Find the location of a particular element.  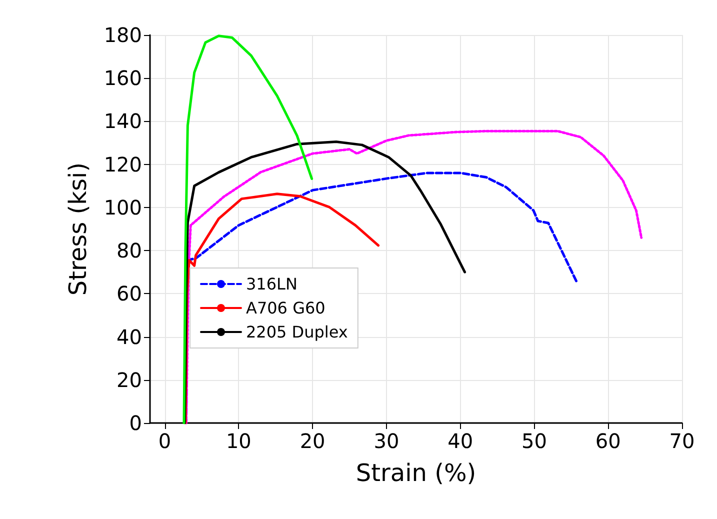

y-tick-label: 100 is located at coordinates (123, 207).